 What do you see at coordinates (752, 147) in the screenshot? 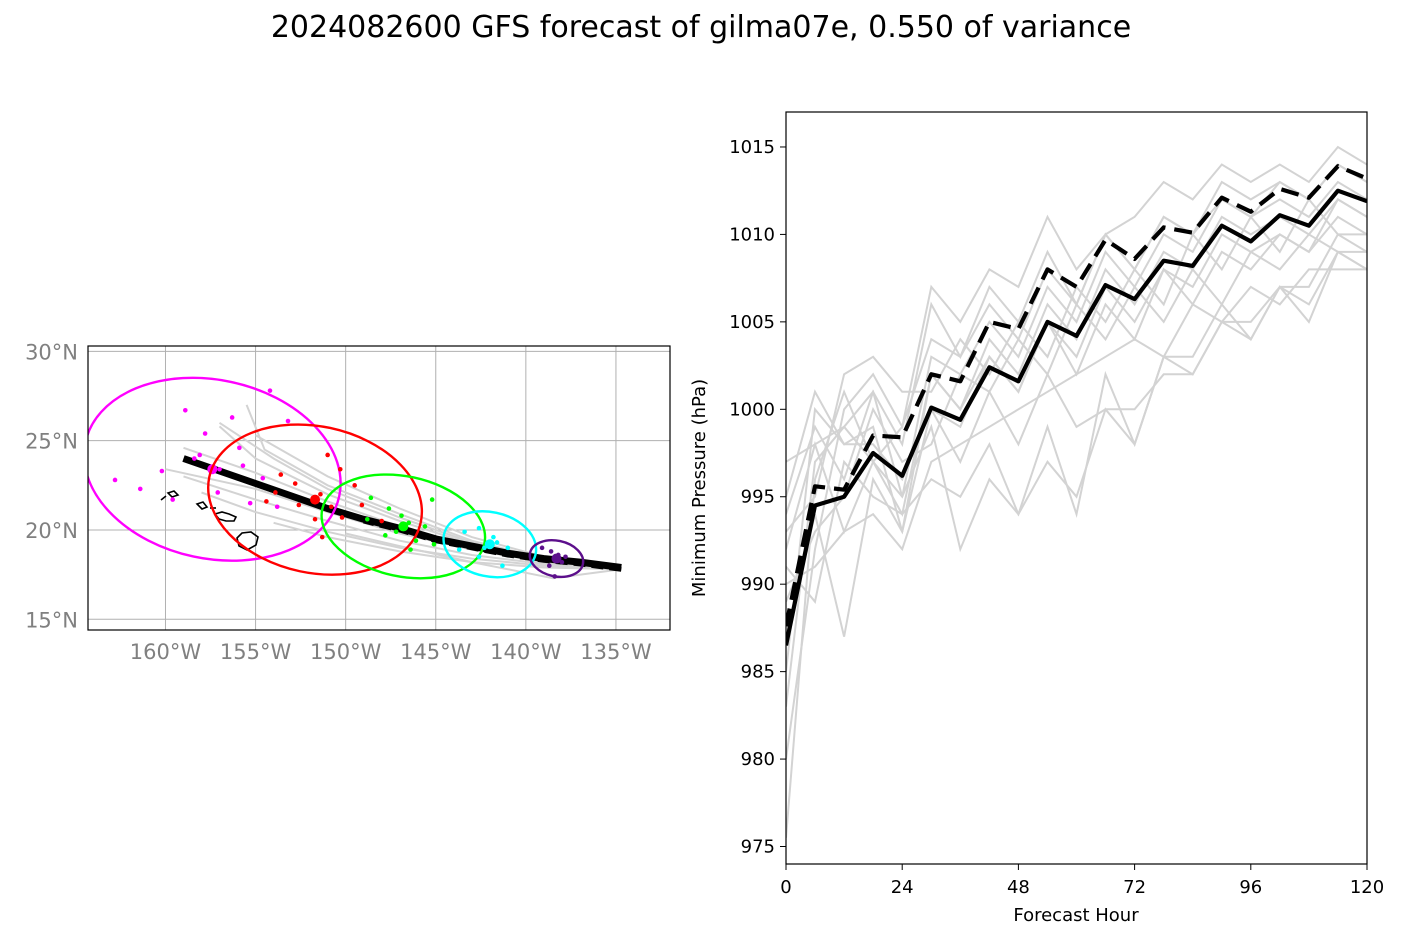
I see `y-tick-label: 1015` at bounding box center [752, 147].